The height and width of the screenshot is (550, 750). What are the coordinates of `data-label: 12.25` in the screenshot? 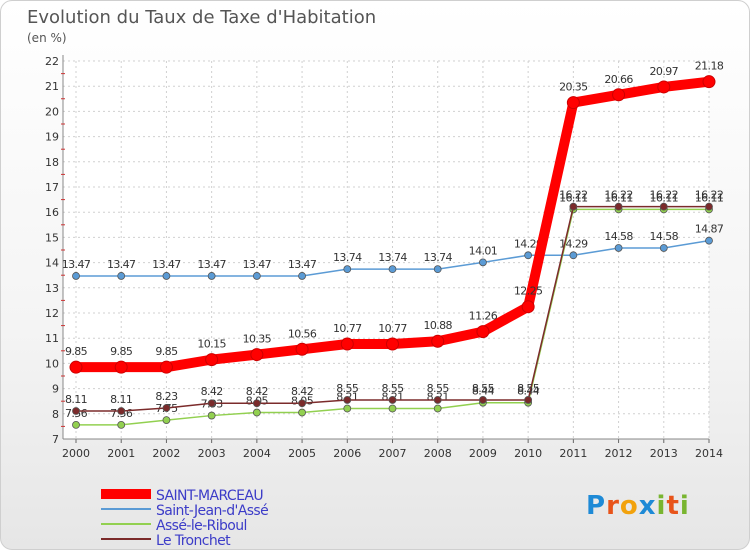 It's located at (528, 291).